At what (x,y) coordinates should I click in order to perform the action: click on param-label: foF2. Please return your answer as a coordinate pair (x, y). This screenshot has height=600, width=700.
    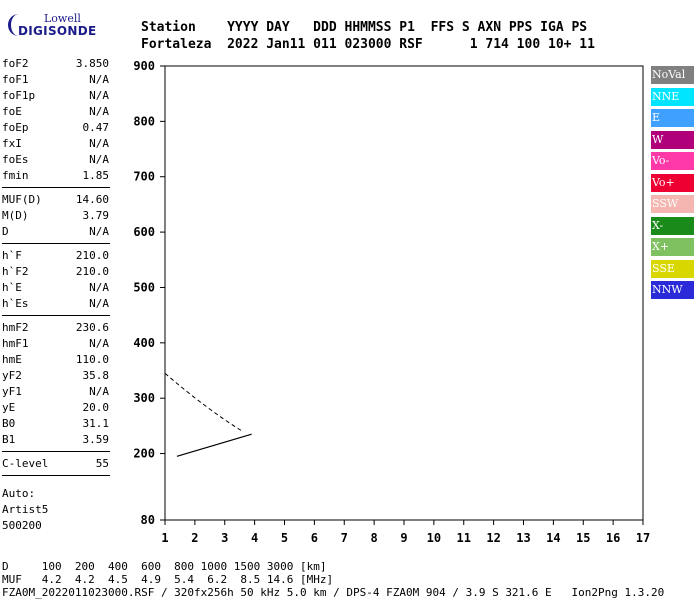
    Looking at the image, I should click on (15, 63).